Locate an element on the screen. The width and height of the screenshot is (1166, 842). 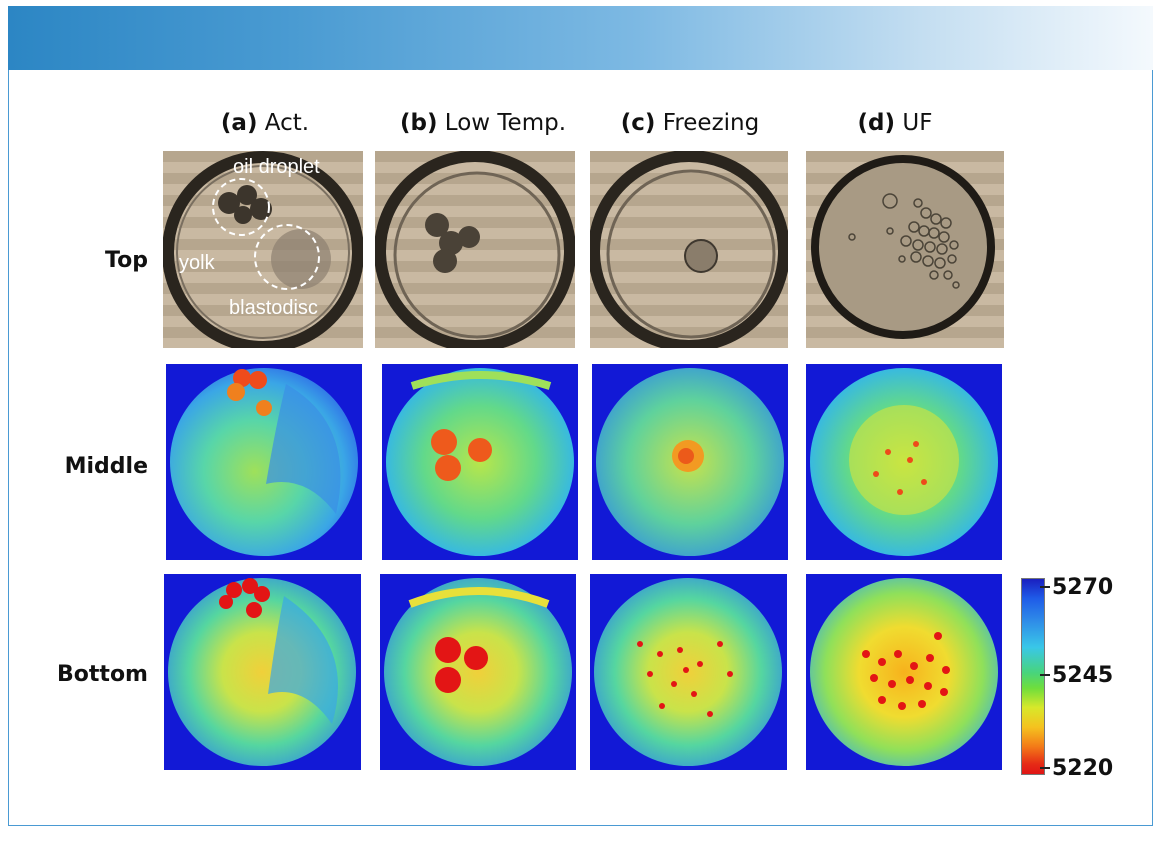
heatmap-low-temp-middle is located at coordinates (480, 462).